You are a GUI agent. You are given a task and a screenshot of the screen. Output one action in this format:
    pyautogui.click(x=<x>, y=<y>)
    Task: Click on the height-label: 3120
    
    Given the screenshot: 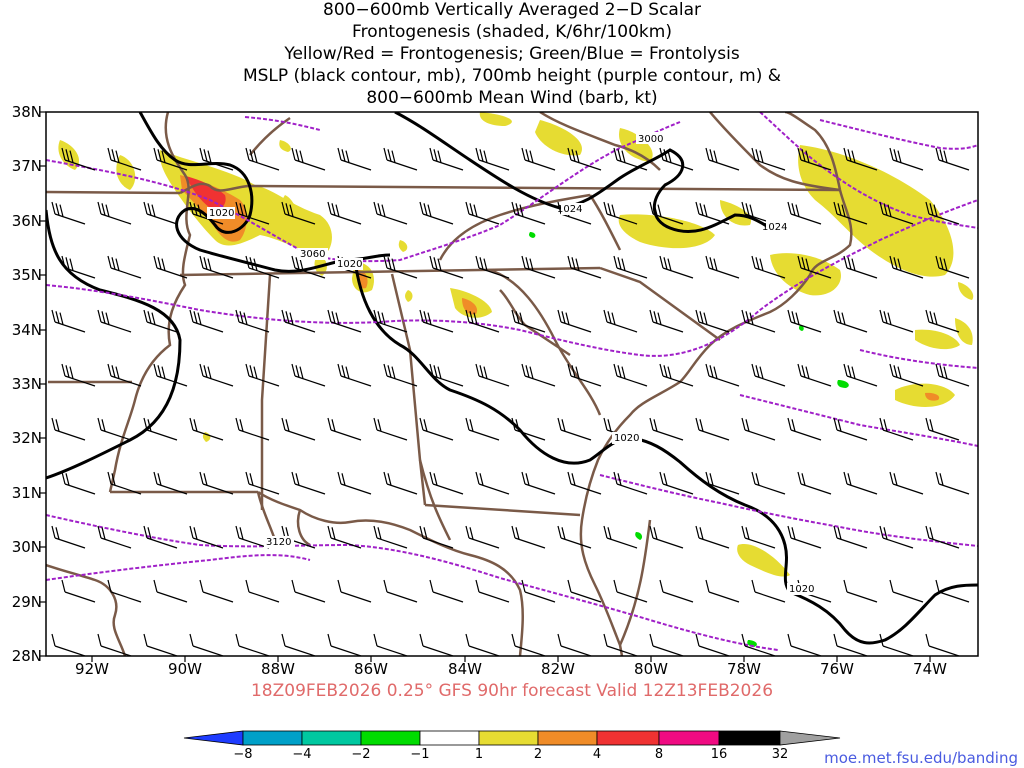 What is the action you would take?
    pyautogui.click(x=278, y=542)
    